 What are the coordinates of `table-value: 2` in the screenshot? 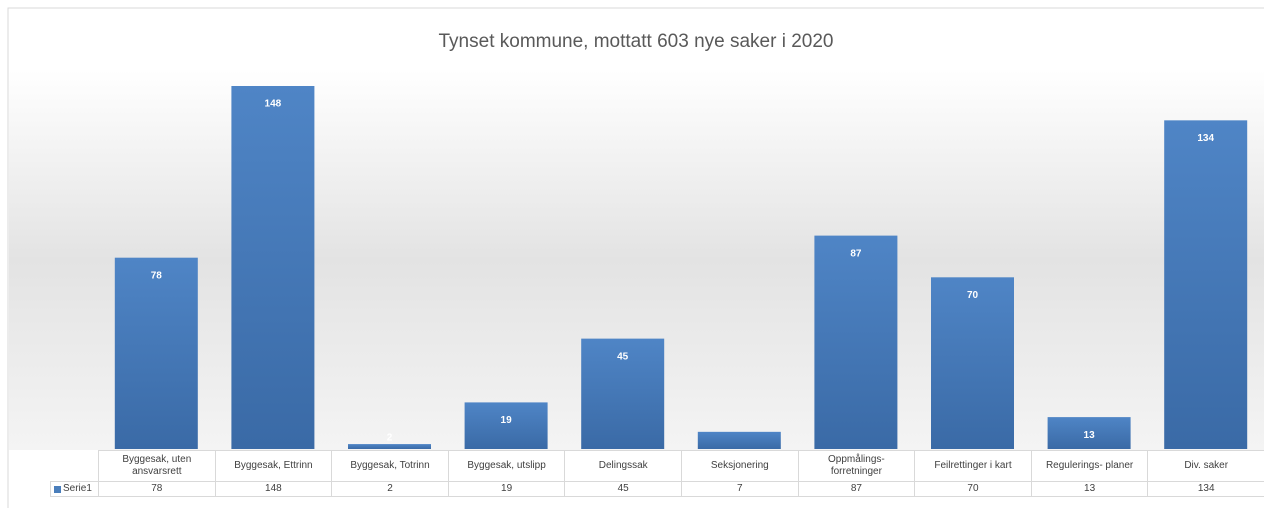 It's located at (390, 489).